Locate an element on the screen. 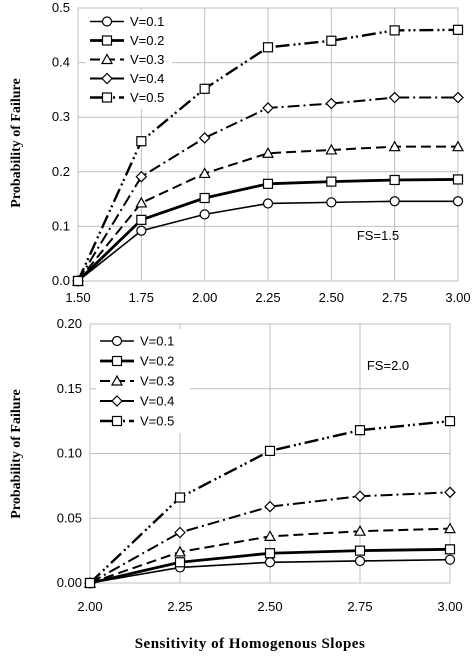 This screenshot has height=656, width=474. y-tick-label: 0.1 is located at coordinates (61, 225).